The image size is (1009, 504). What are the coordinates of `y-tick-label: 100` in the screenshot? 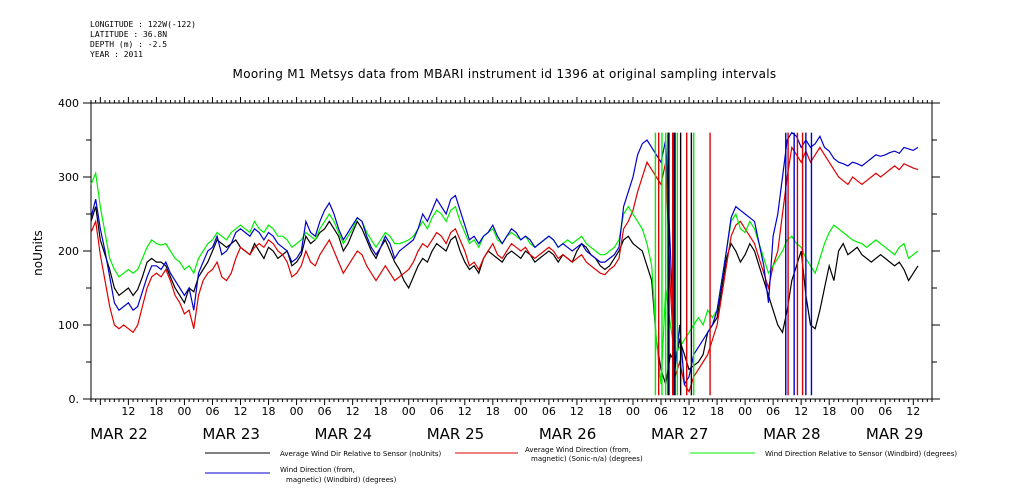 It's located at (68, 325).